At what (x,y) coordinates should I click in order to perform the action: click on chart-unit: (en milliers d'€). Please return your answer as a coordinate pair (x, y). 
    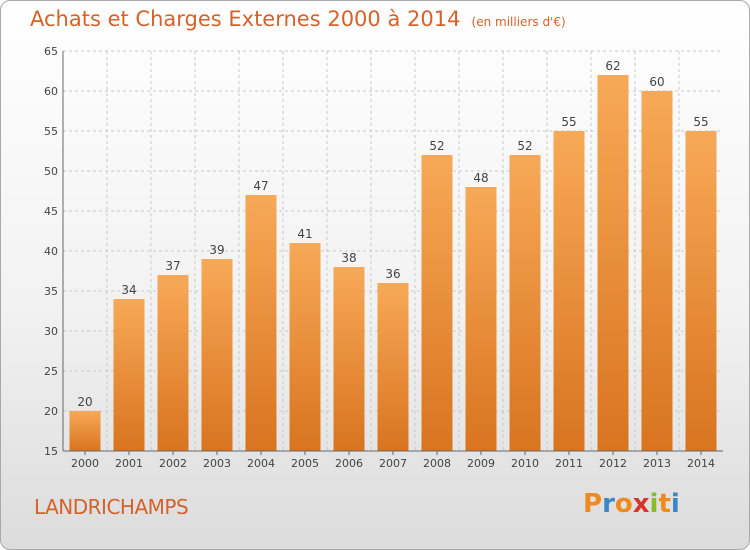
    Looking at the image, I should click on (518, 22).